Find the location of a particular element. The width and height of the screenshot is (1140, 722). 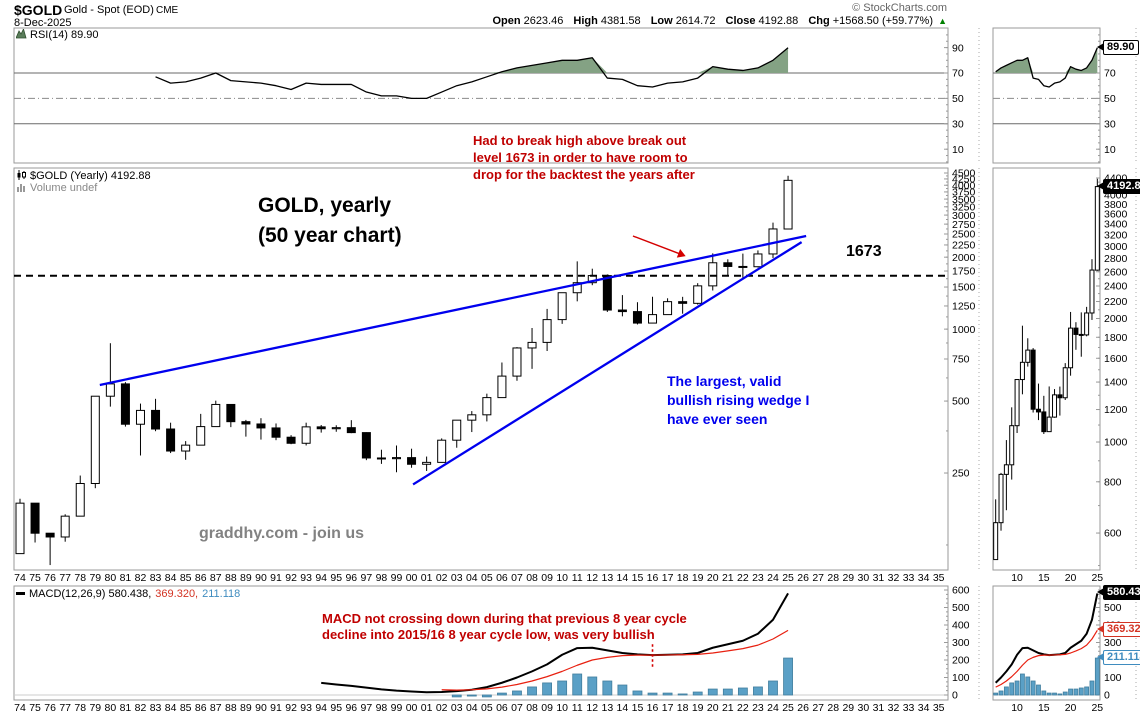

macd-legend: MACD(12,26,9) 580.438, 369.320, 211.118 is located at coordinates (128, 594).